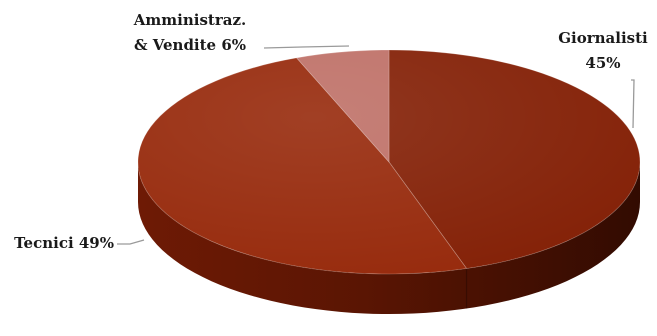  I want to click on slice-amministraz-vendite-label-line-1: Amministraz., so click(189, 20).